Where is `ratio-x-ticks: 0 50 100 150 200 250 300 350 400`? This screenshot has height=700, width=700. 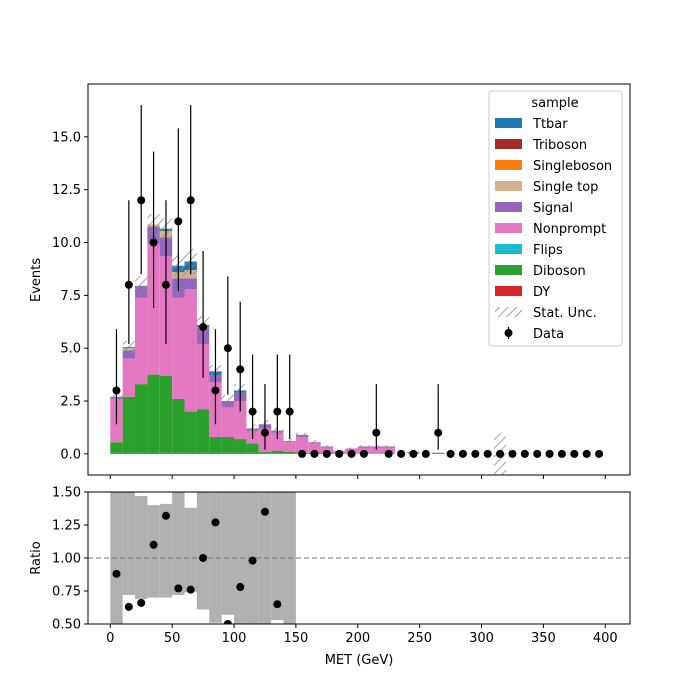 ratio-x-ticks: 0 50 100 150 200 250 300 350 400 is located at coordinates (362, 635).